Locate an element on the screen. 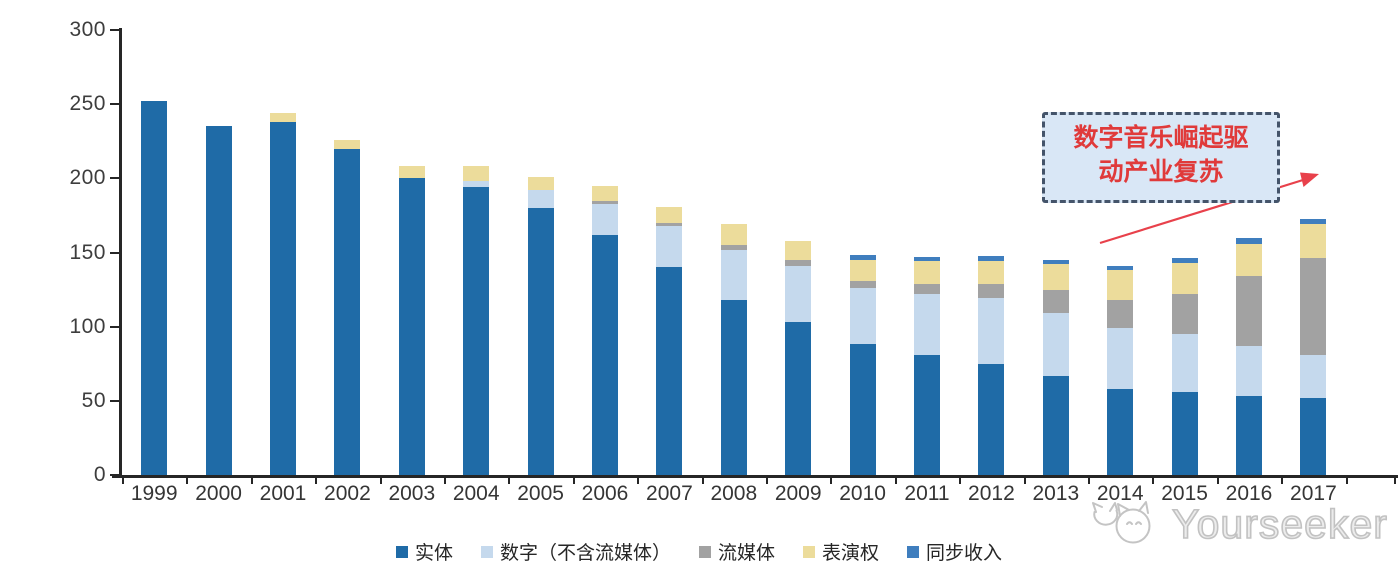 This screenshot has width=1398, height=582. y-tick-label: 250 is located at coordinates (87, 104).